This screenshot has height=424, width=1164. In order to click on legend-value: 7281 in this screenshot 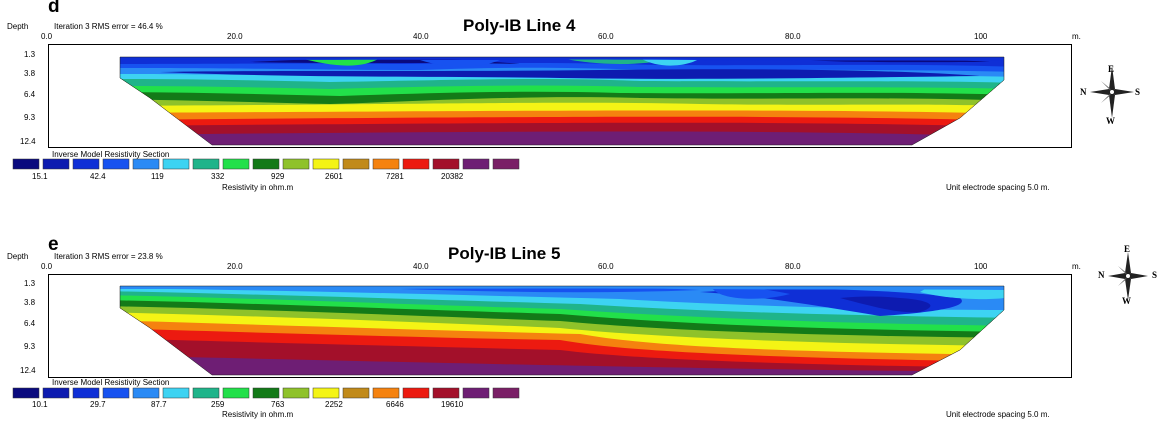, I will do `click(395, 176)`.